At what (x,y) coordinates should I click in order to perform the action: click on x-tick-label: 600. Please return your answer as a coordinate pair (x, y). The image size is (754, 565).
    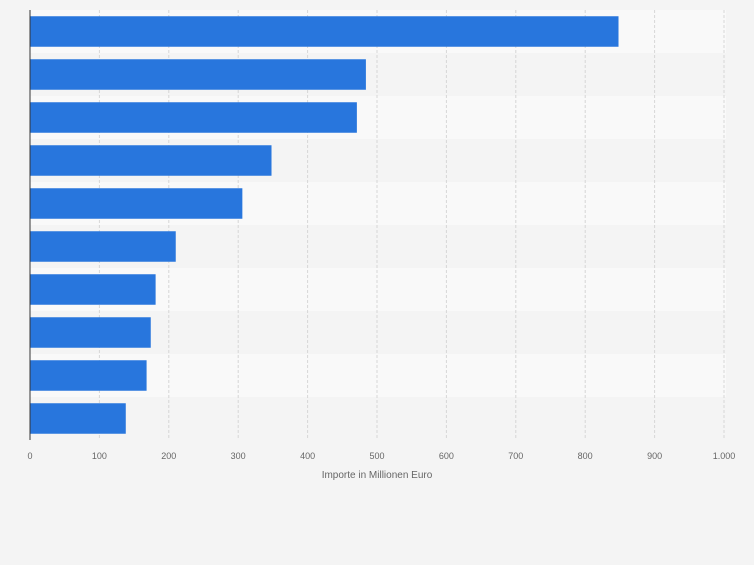
    Looking at the image, I should click on (446, 456).